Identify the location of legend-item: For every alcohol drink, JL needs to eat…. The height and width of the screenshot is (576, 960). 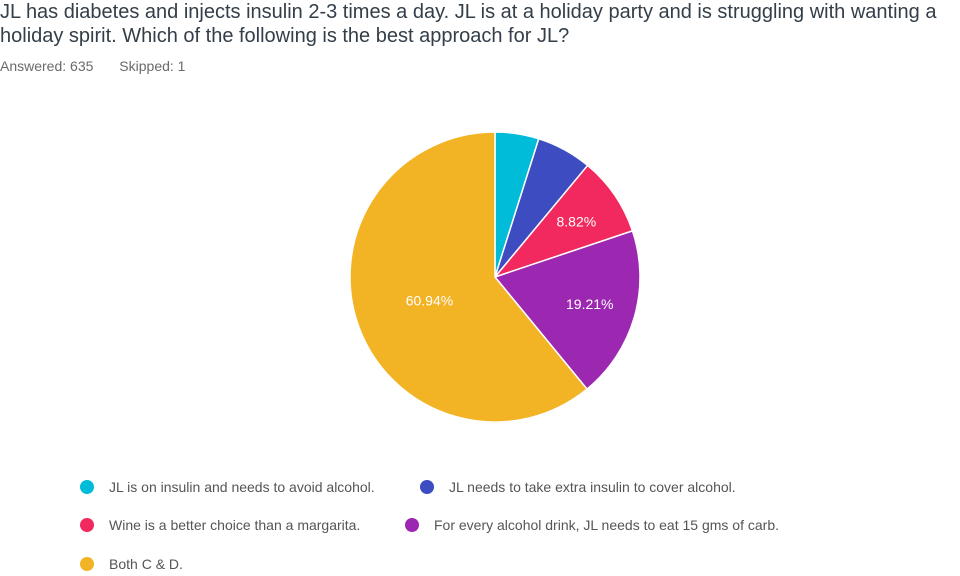
(592, 525).